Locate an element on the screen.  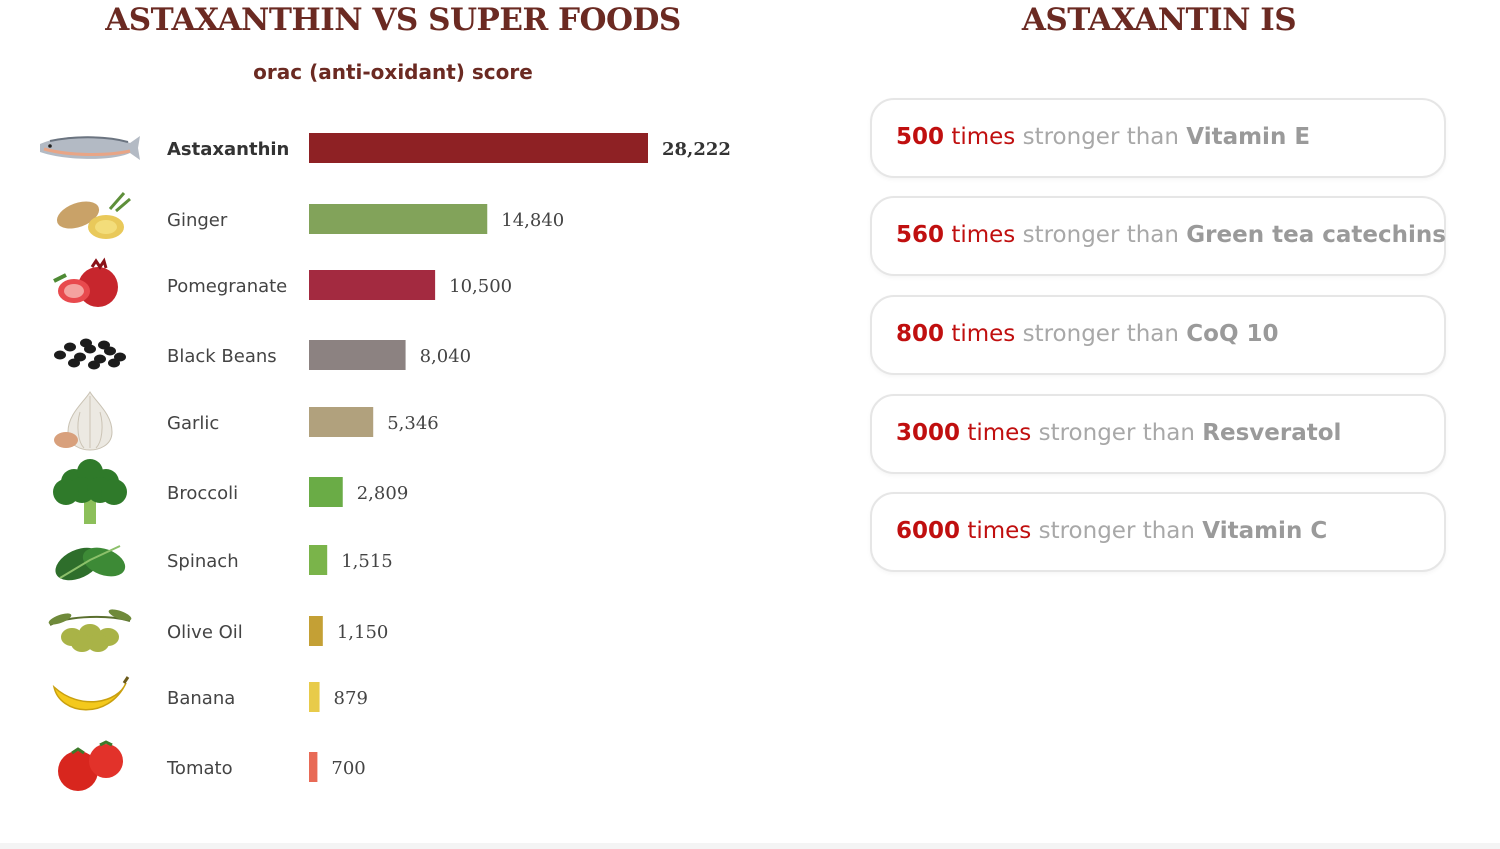
salmon-icon is located at coordinates (90, 148).